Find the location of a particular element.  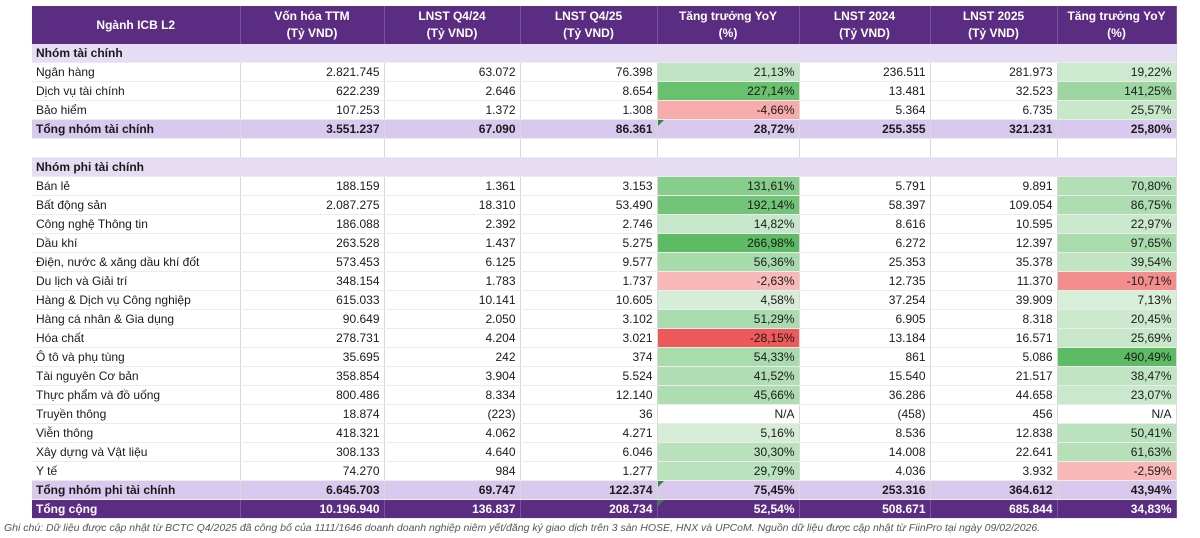

profit-2025-cell: 16.571 is located at coordinates (994, 338).